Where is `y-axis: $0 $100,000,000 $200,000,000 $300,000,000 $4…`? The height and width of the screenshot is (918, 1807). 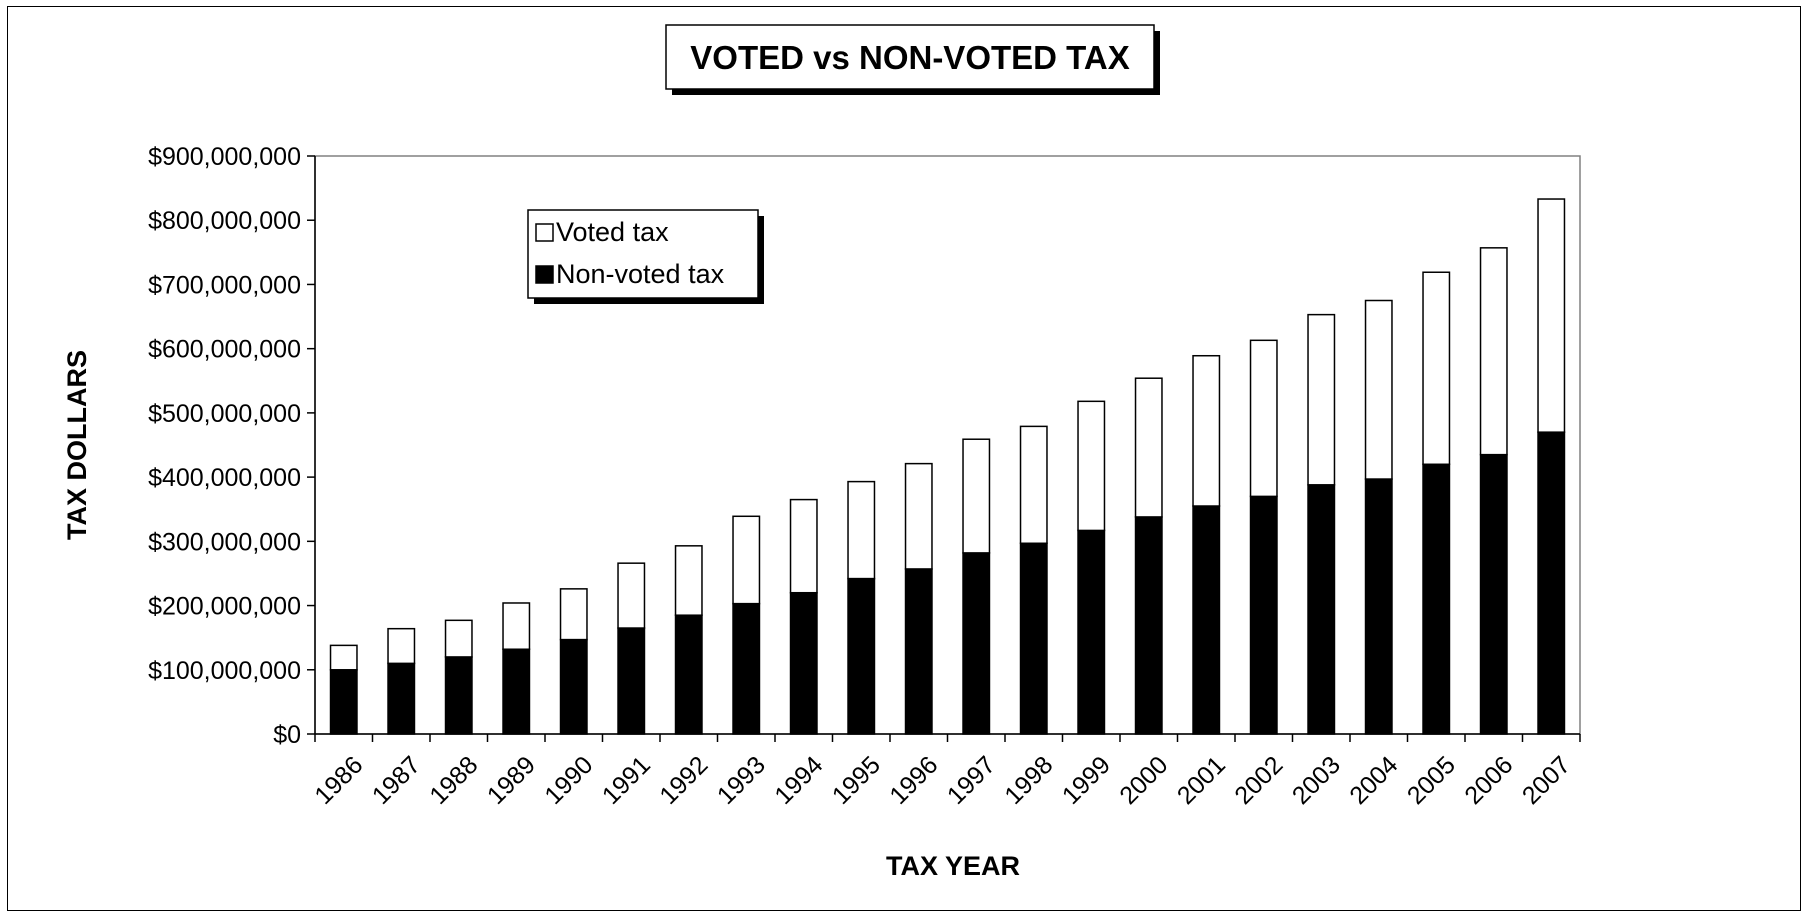 y-axis: $0 $100,000,000 $200,000,000 $300,000,000 $4… is located at coordinates (232, 446).